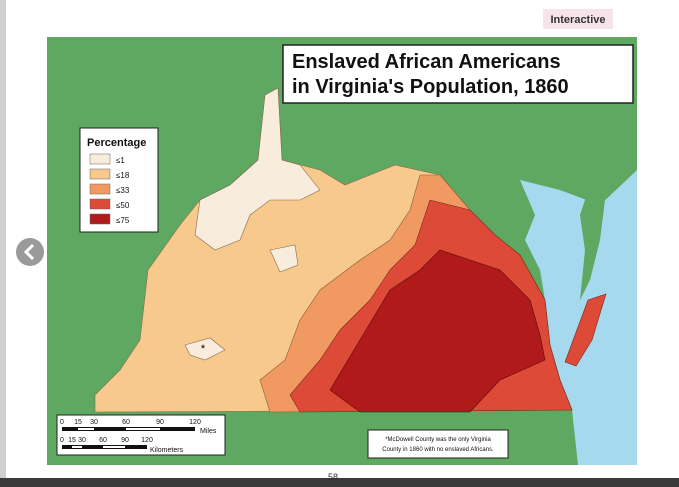 The image size is (679, 487). What do you see at coordinates (592, 242) in the screenshot?
I see `delmarva` at bounding box center [592, 242].